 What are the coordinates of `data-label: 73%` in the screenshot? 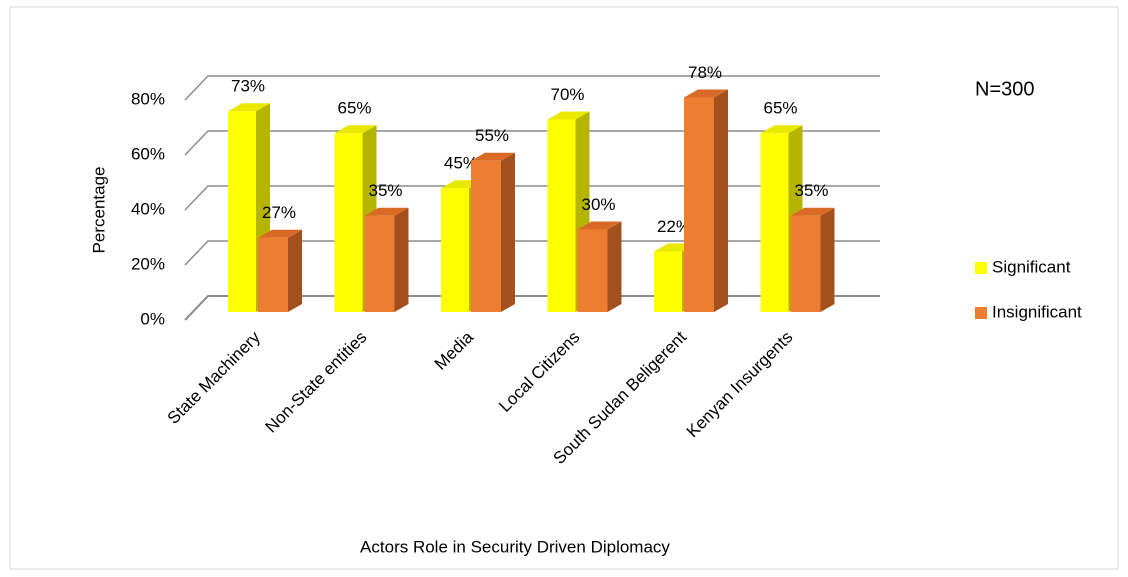 It's located at (248, 86).